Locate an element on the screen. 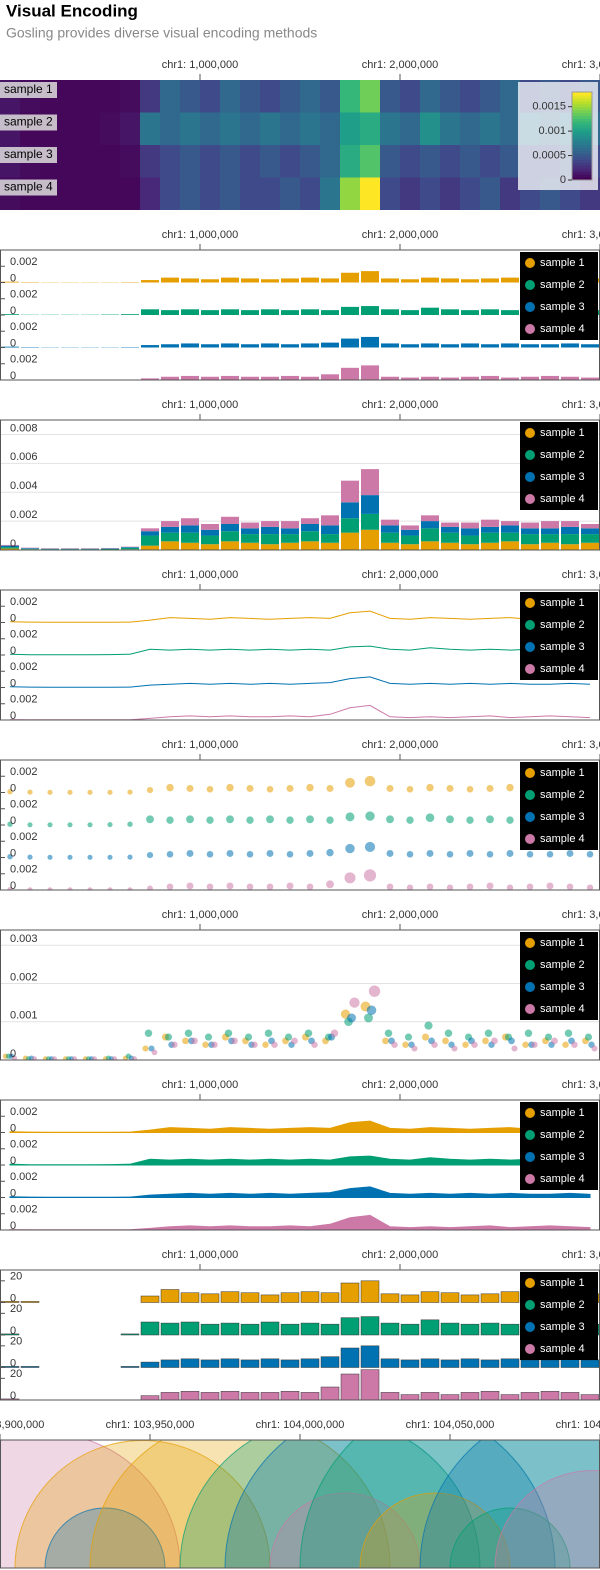 The height and width of the screenshot is (1570, 600). area is located at coordinates (300, 1160).